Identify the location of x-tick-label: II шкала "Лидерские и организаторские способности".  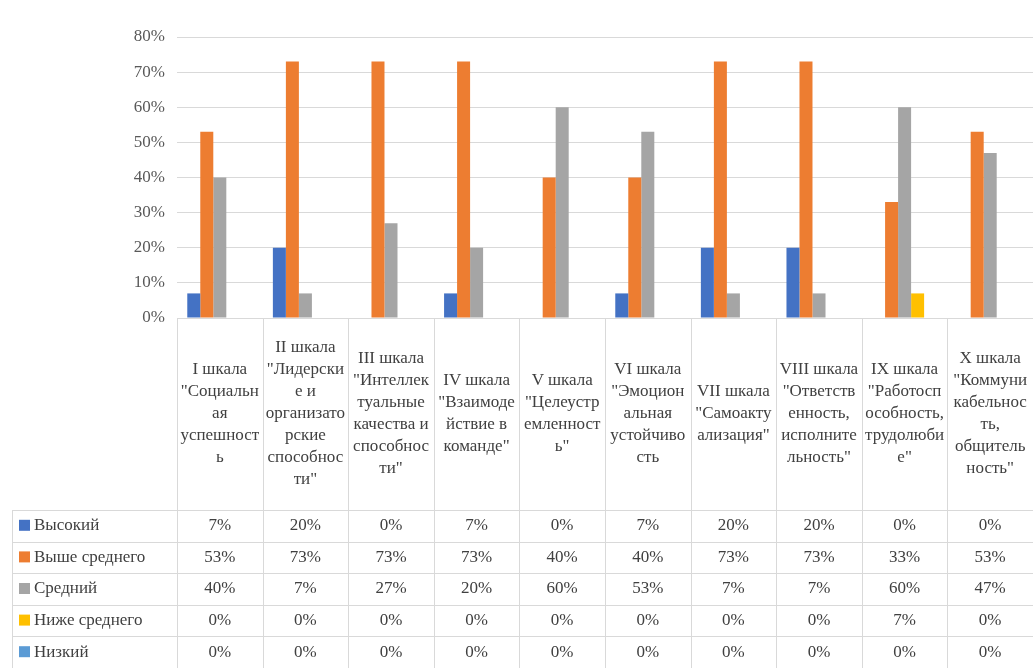
(305, 413).